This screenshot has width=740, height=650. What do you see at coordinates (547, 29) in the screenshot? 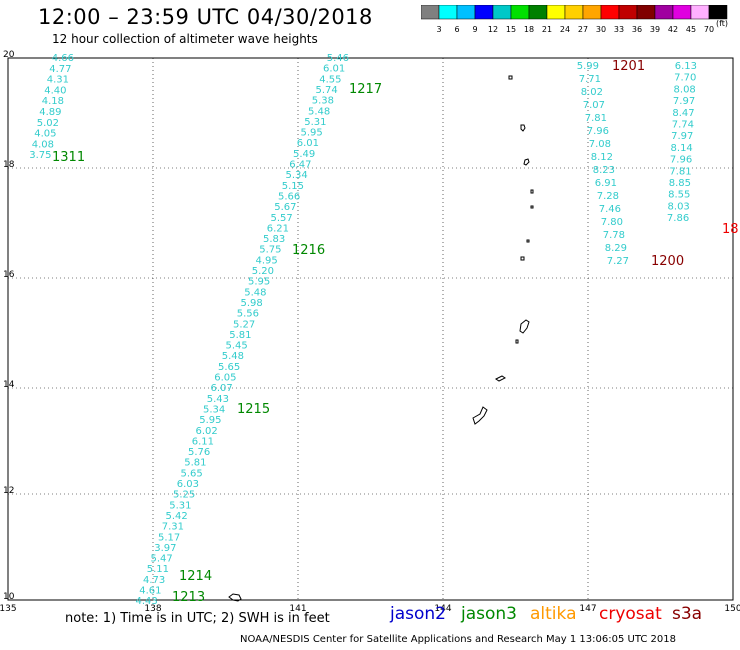
I see `colorbar-tick-label: 21` at bounding box center [547, 29].